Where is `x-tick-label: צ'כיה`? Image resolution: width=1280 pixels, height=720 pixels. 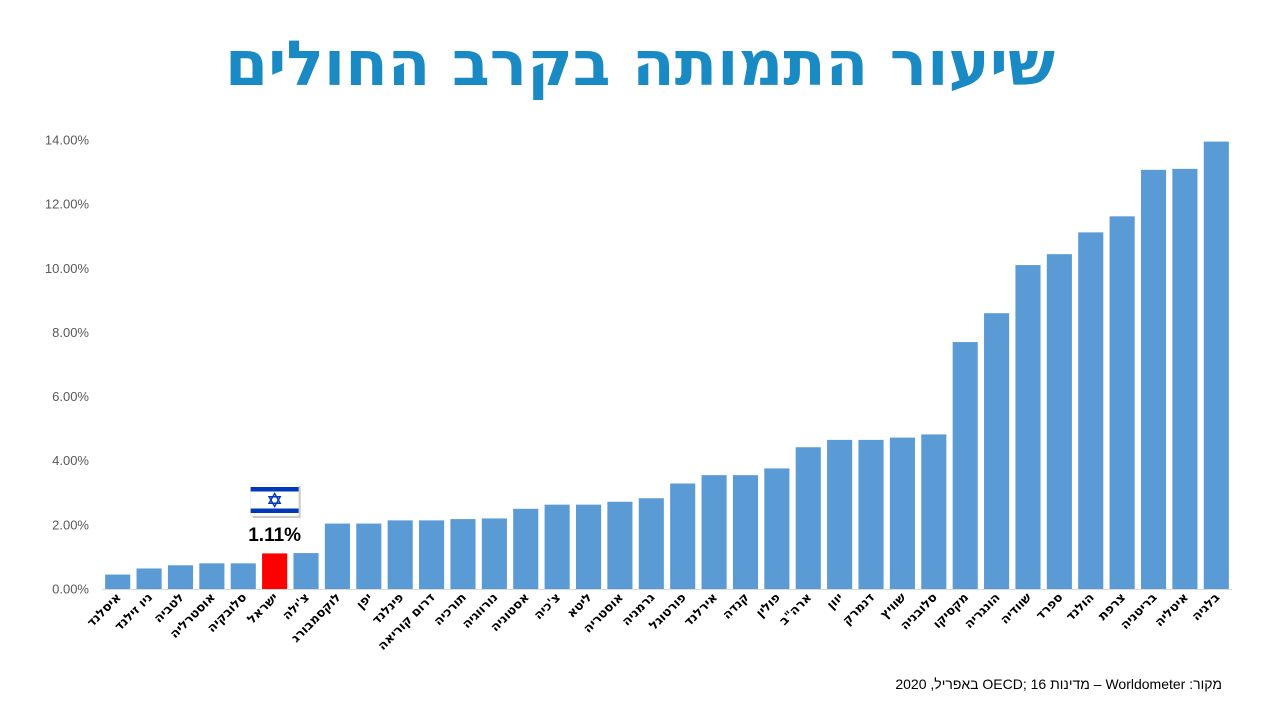
x-tick-label: צ'כיה is located at coordinates (546, 606).